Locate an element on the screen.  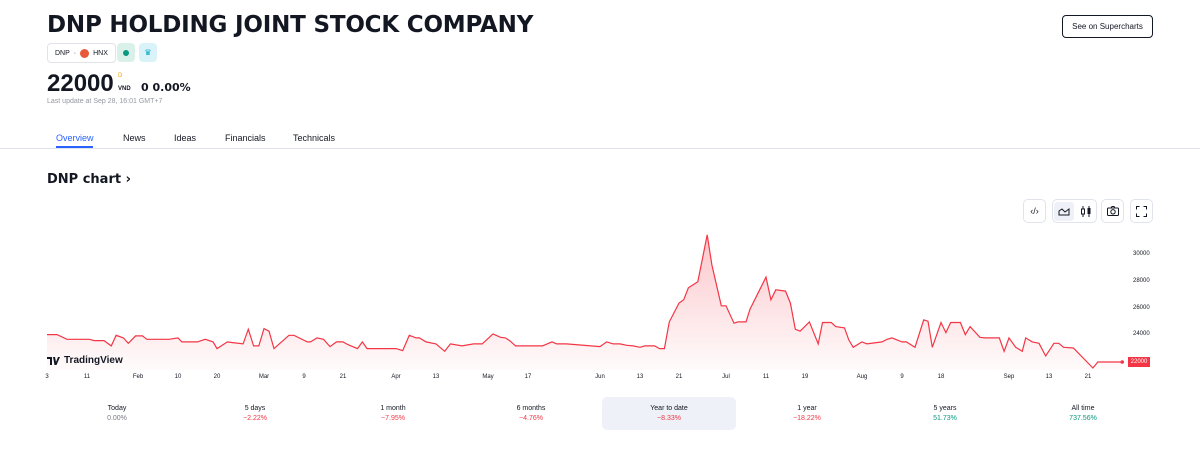
period-change: −2.22% is located at coordinates (255, 418).